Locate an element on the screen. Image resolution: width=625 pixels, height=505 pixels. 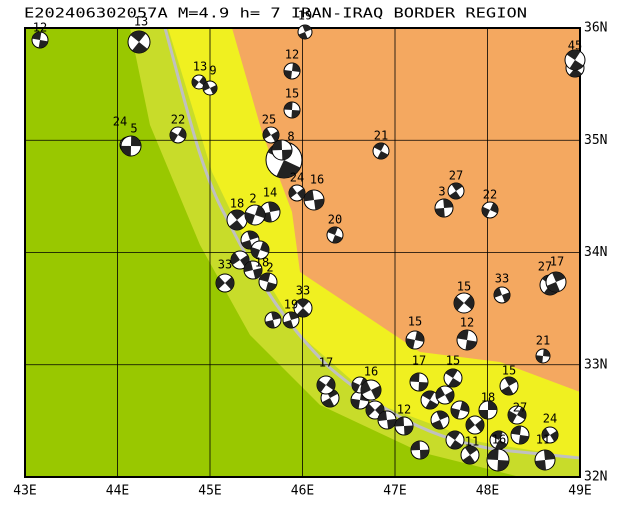
depth-label: 5 is located at coordinates (133, 129).